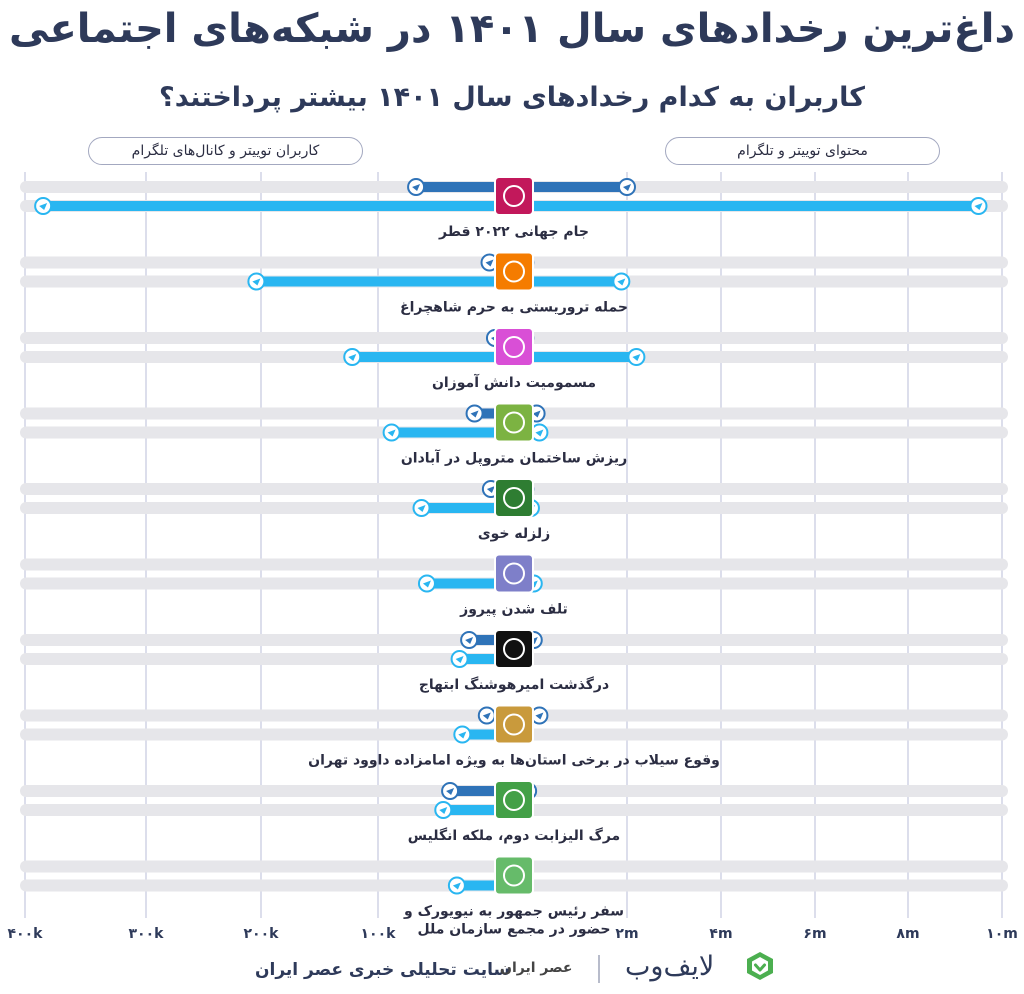 The width and height of the screenshot is (1024, 994). I want to click on axis-tick-label: ۳۰۰k, so click(147, 934).